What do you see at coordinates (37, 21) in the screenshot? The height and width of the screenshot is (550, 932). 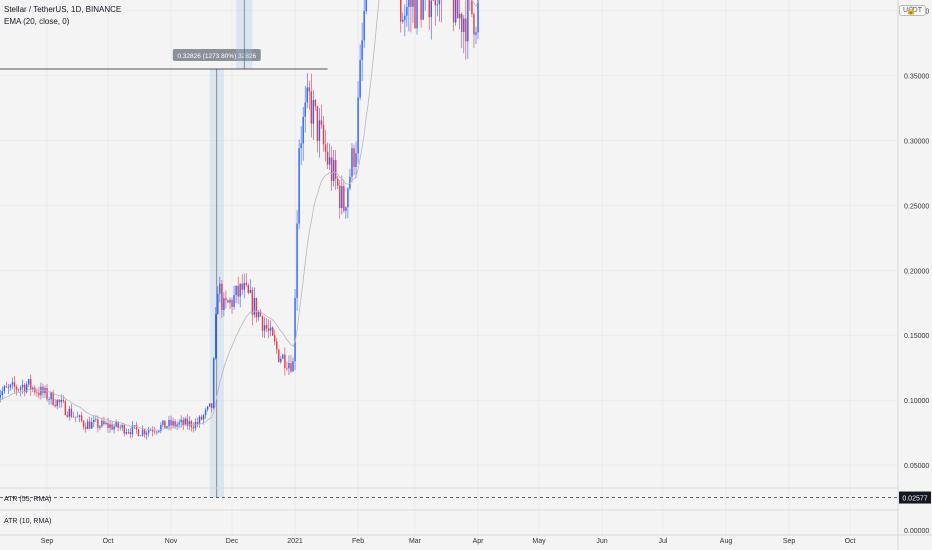 I see `ema-legend: EMA (20, close, 0)` at bounding box center [37, 21].